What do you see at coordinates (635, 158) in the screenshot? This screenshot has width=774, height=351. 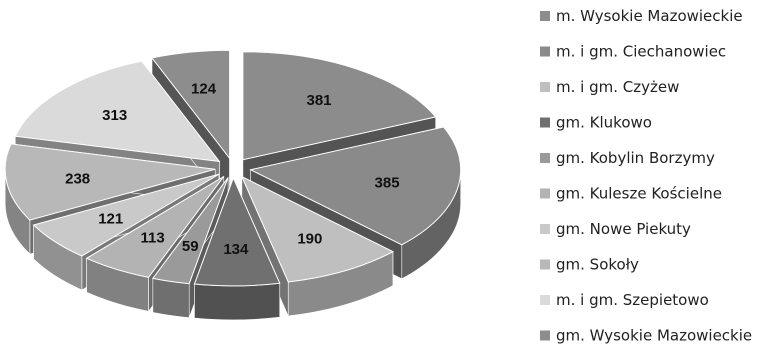 I see `legend-label: gm. Kobylin Borzymy` at bounding box center [635, 158].